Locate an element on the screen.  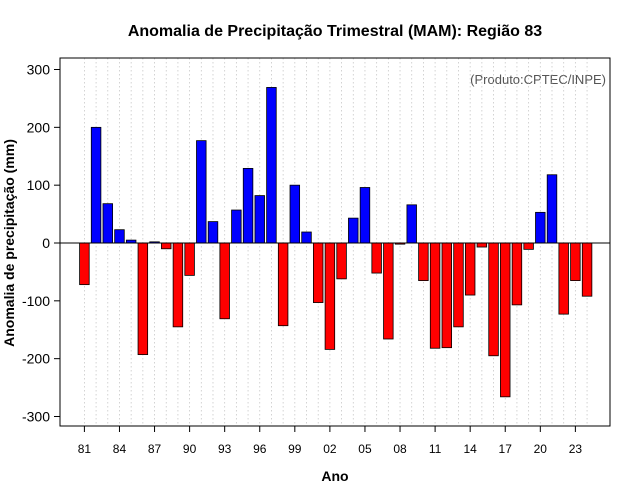
bar-1989 is located at coordinates (178, 285).